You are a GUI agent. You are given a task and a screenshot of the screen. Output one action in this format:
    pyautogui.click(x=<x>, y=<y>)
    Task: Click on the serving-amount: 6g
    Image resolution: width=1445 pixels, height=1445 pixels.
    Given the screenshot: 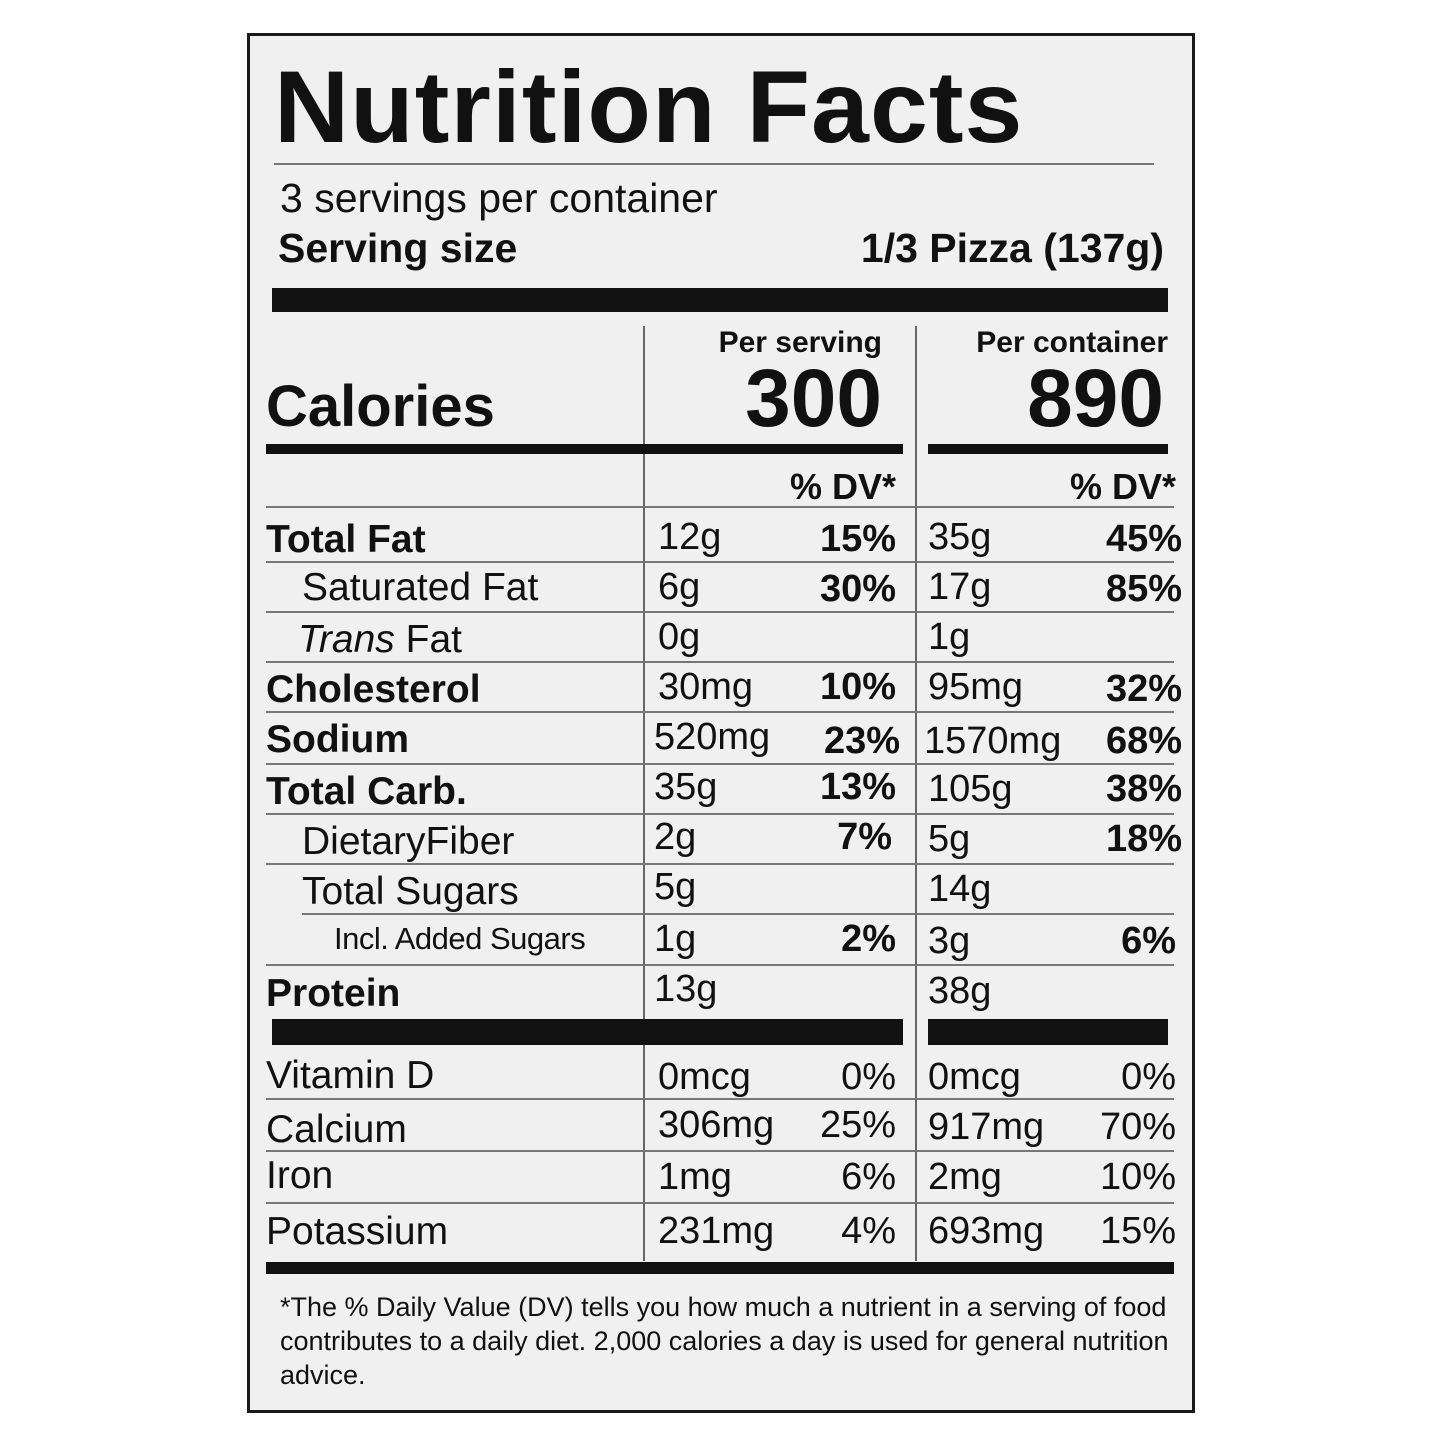 What is the action you would take?
    pyautogui.click(x=679, y=587)
    